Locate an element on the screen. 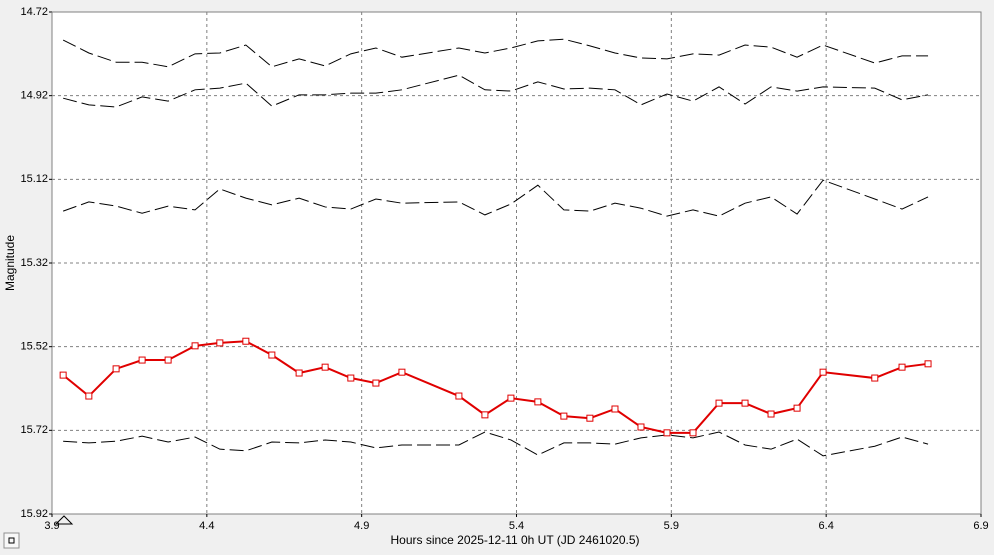 This screenshot has width=994, height=555. x-tick-label: 6.4 is located at coordinates (826, 526).